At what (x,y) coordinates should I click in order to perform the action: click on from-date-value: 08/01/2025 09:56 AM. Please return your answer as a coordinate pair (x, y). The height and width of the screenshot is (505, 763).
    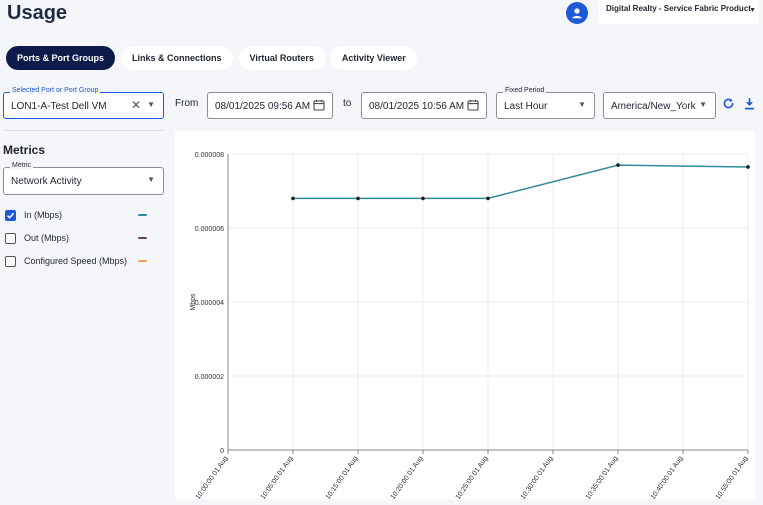
    Looking at the image, I should click on (263, 106).